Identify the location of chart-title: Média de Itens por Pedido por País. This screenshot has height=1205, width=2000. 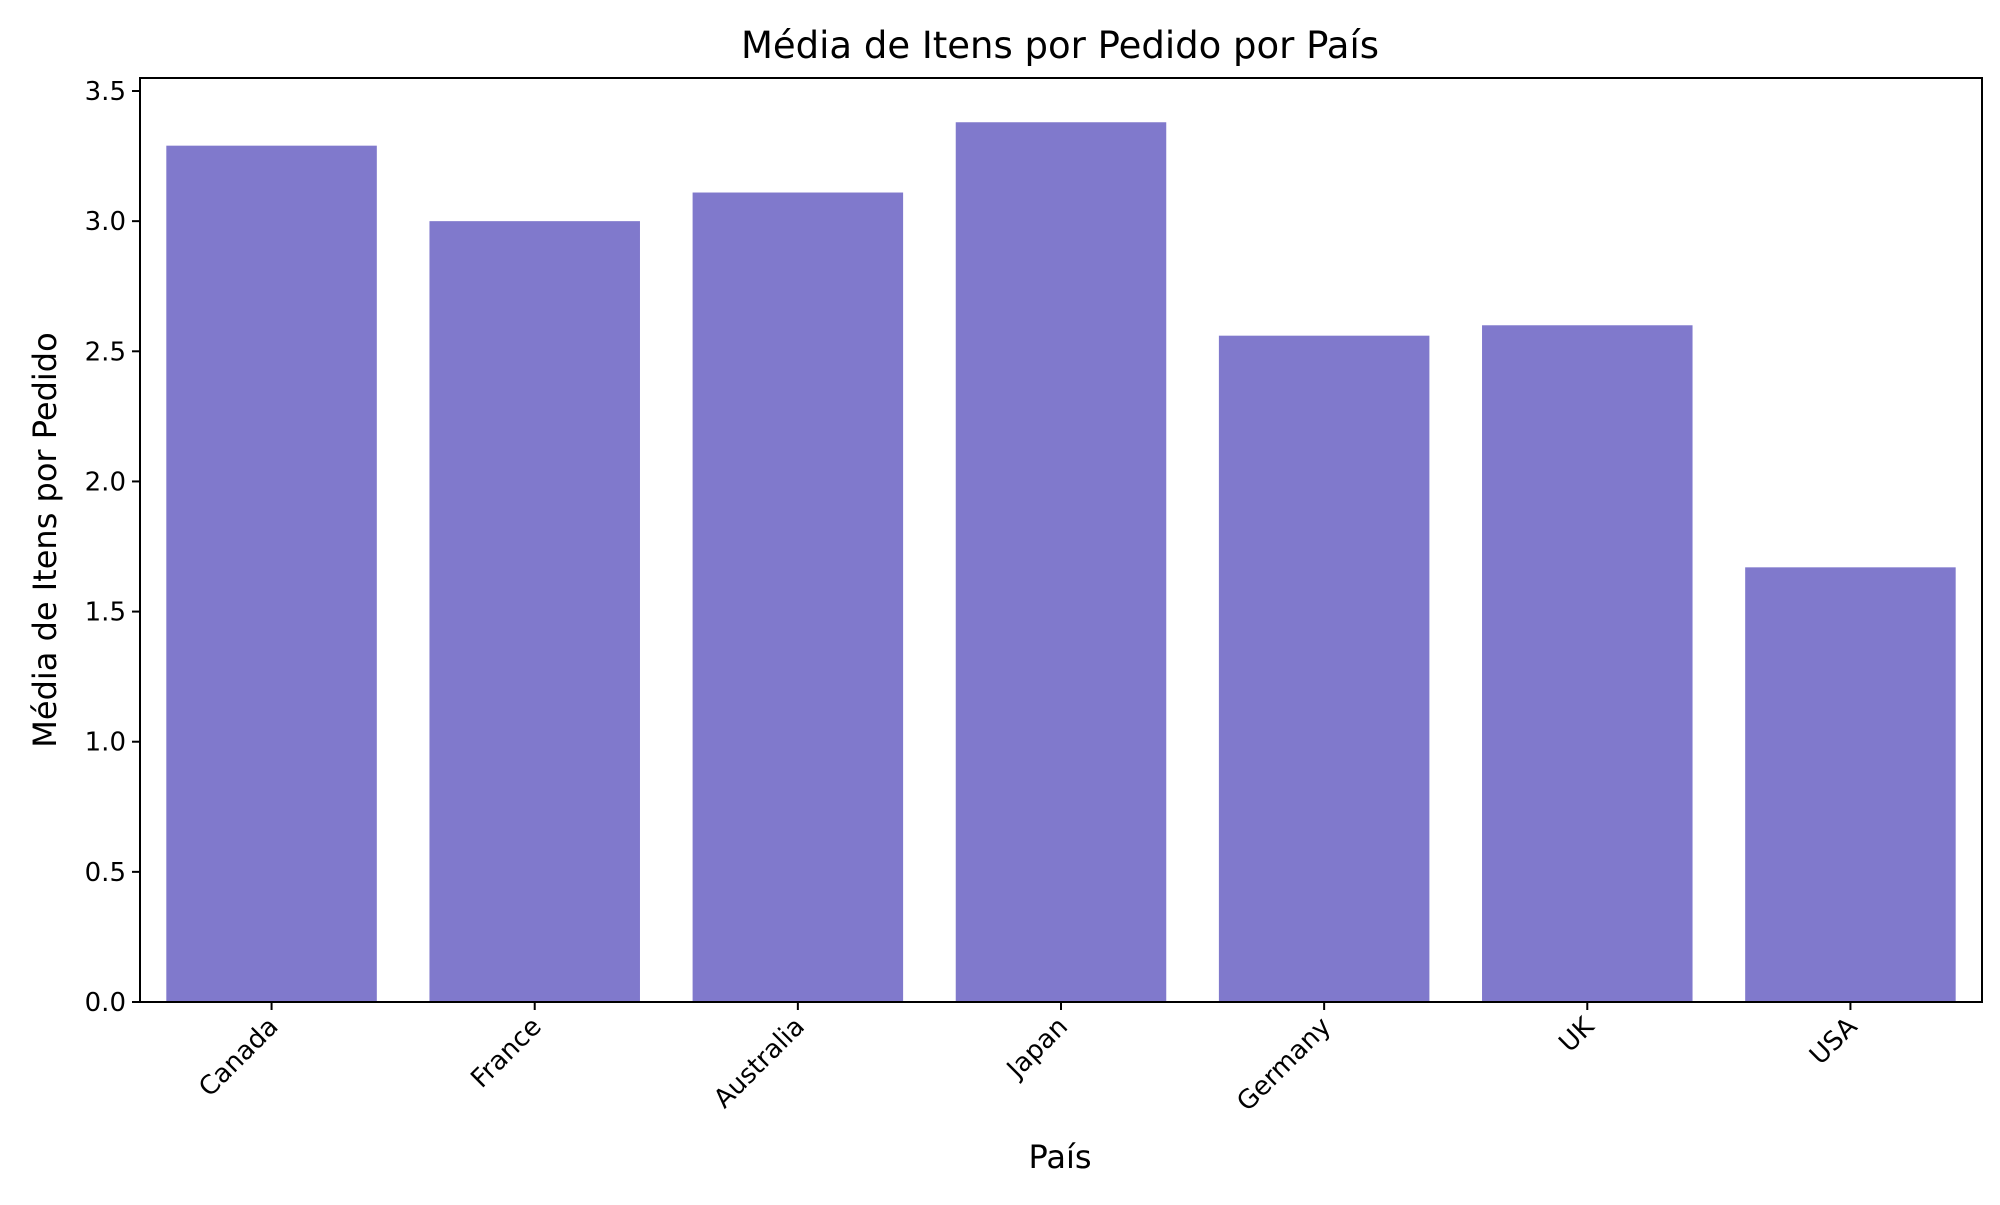
(1060, 45).